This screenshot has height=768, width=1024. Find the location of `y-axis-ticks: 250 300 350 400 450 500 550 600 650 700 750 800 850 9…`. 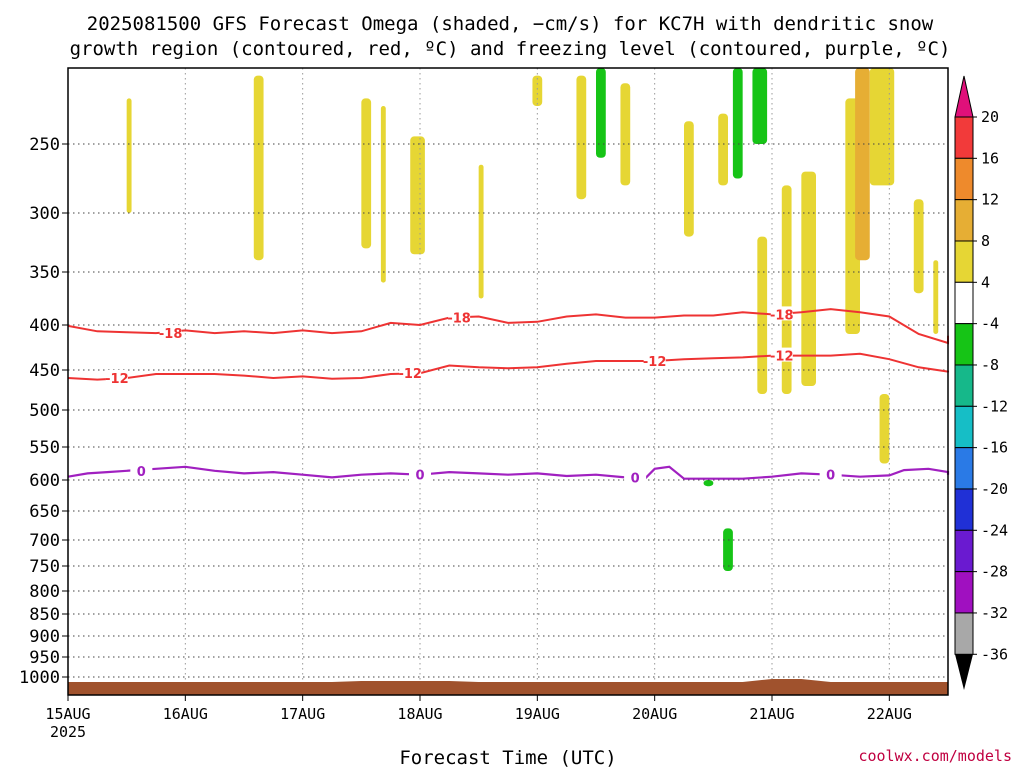

y-axis-ticks: 250 300 350 400 450 500 550 600 650 700 750 800 850 9… is located at coordinates (43, 411).